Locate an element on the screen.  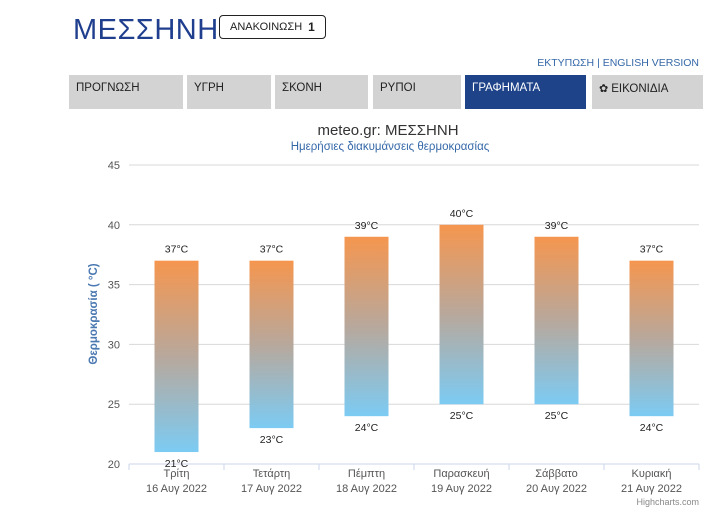
announcement-icon: 1 is located at coordinates (311, 27).